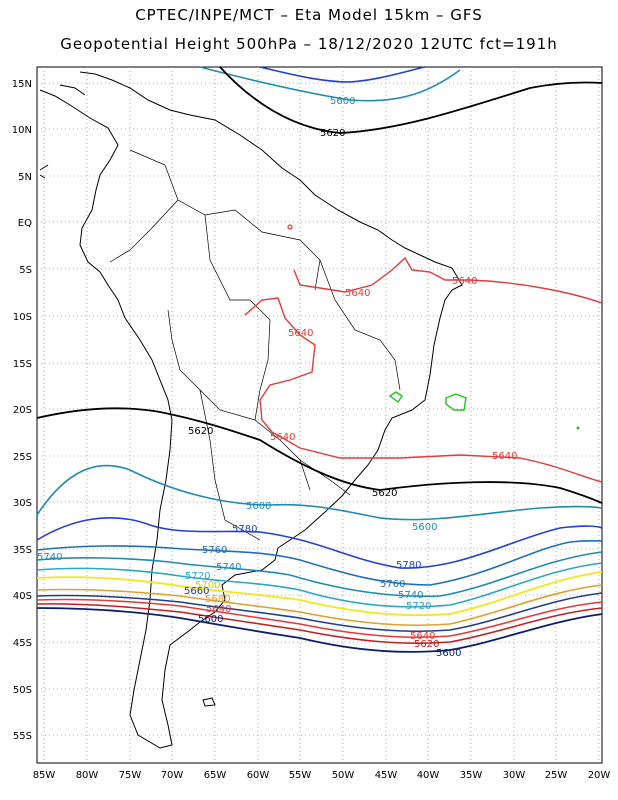 This screenshot has height=800, width=618. I want to click on lon-label: 30W, so click(514, 775).